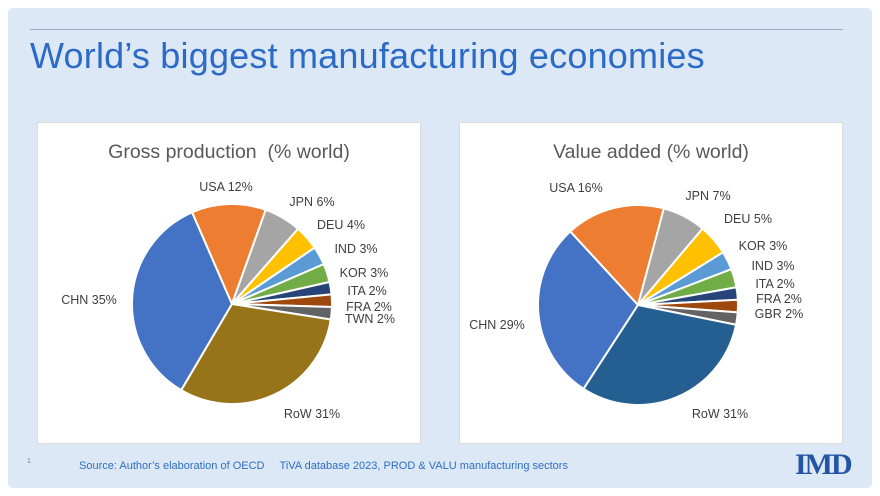 The height and width of the screenshot is (496, 880). I want to click on chart-title-gross-production: Gross production (% world), so click(229, 152).